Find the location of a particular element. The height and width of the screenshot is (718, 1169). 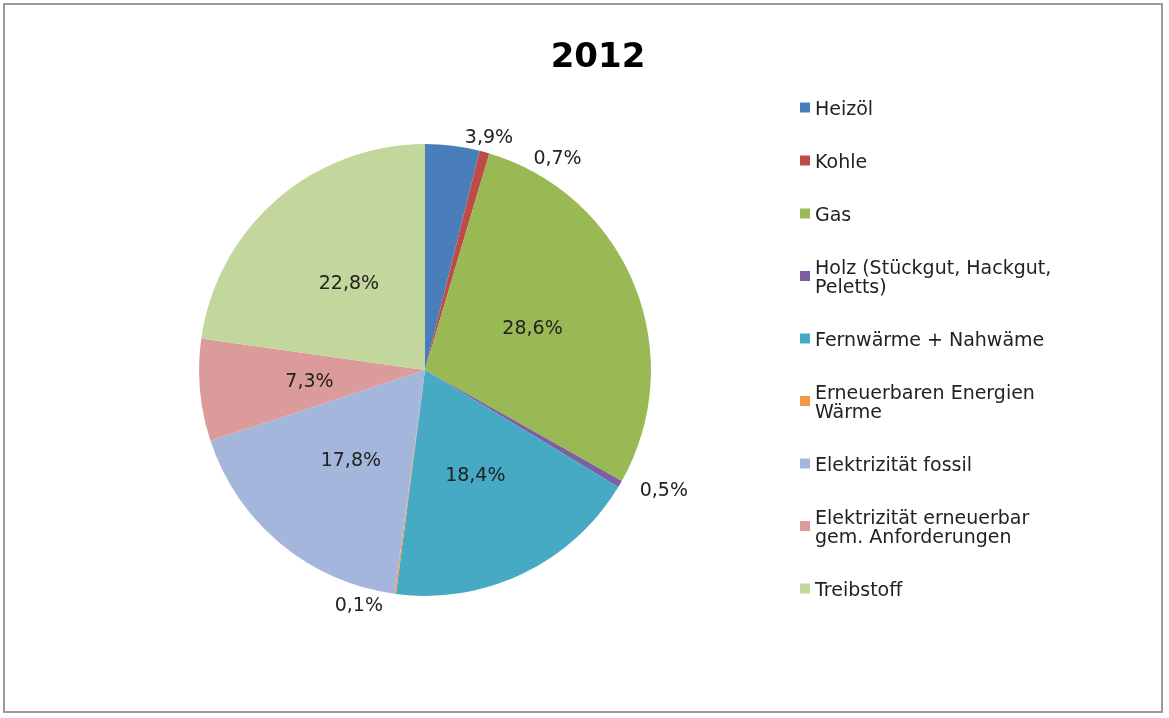

data-label: 18,4% is located at coordinates (475, 474).